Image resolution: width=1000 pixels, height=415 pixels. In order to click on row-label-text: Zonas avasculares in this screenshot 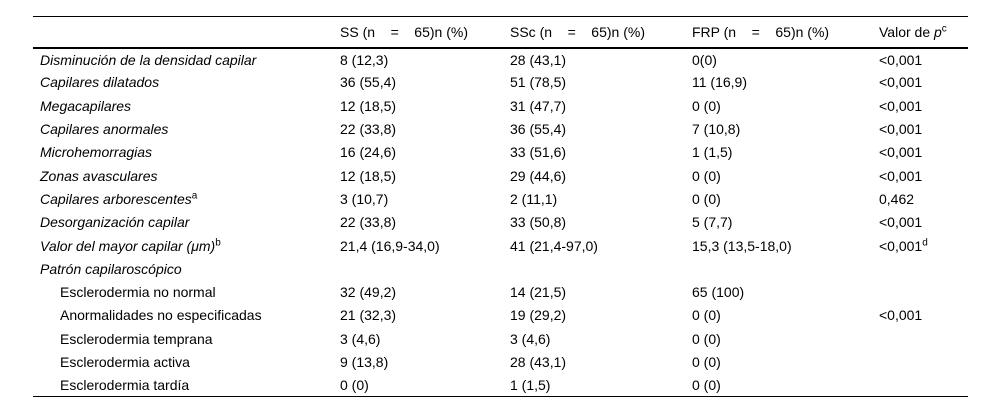, I will do `click(99, 175)`.